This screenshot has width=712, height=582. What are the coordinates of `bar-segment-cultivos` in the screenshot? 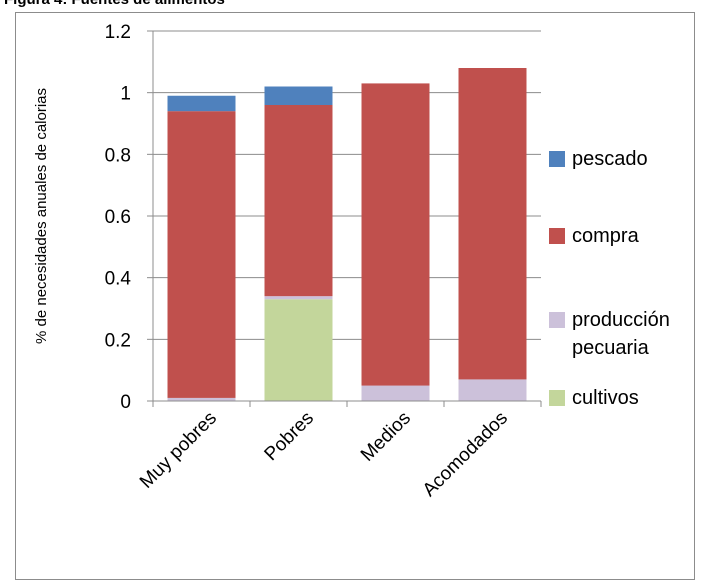 It's located at (298, 350).